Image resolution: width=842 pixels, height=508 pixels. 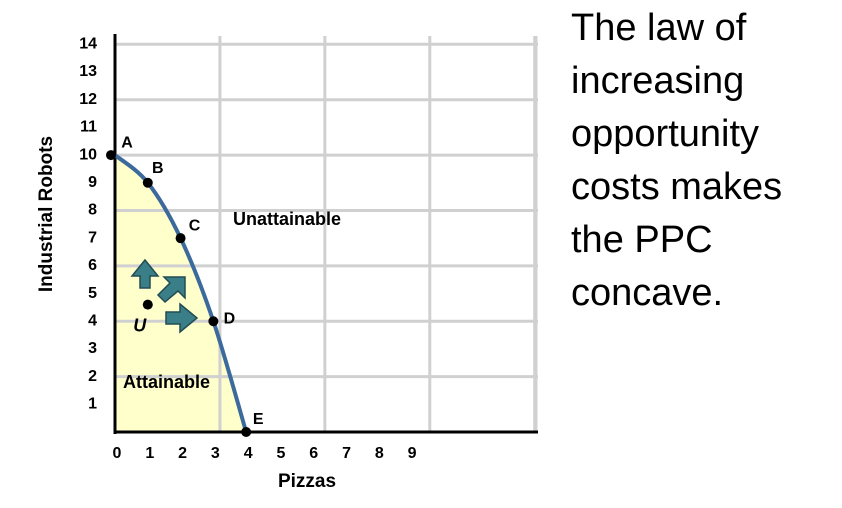 What do you see at coordinates (287, 219) in the screenshot?
I see `region-label: Unattainable` at bounding box center [287, 219].